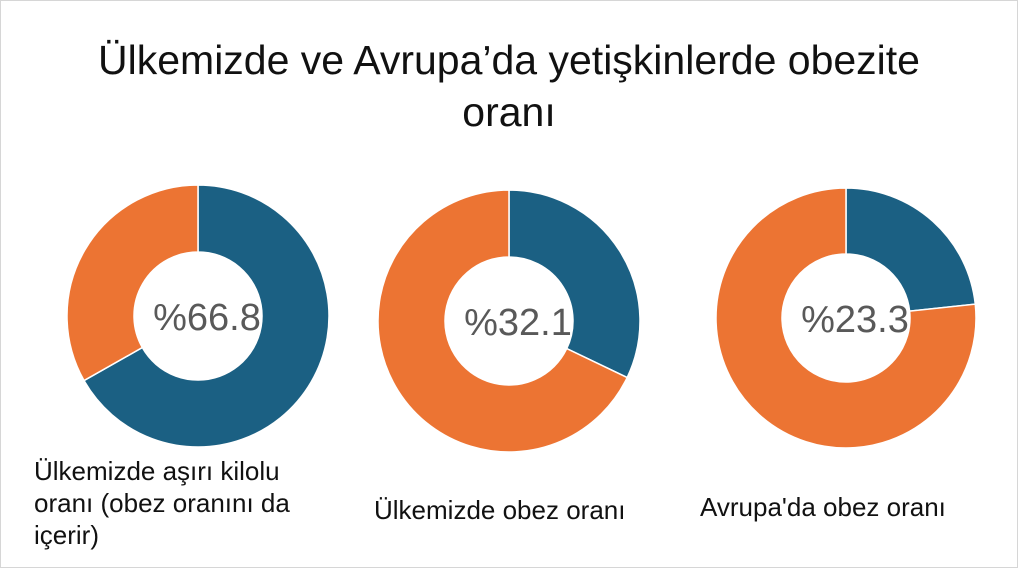 Image resolution: width=1018 pixels, height=568 pixels. What do you see at coordinates (823, 507) in the screenshot?
I see `caption-line: Avrupa'da obez oranı` at bounding box center [823, 507].